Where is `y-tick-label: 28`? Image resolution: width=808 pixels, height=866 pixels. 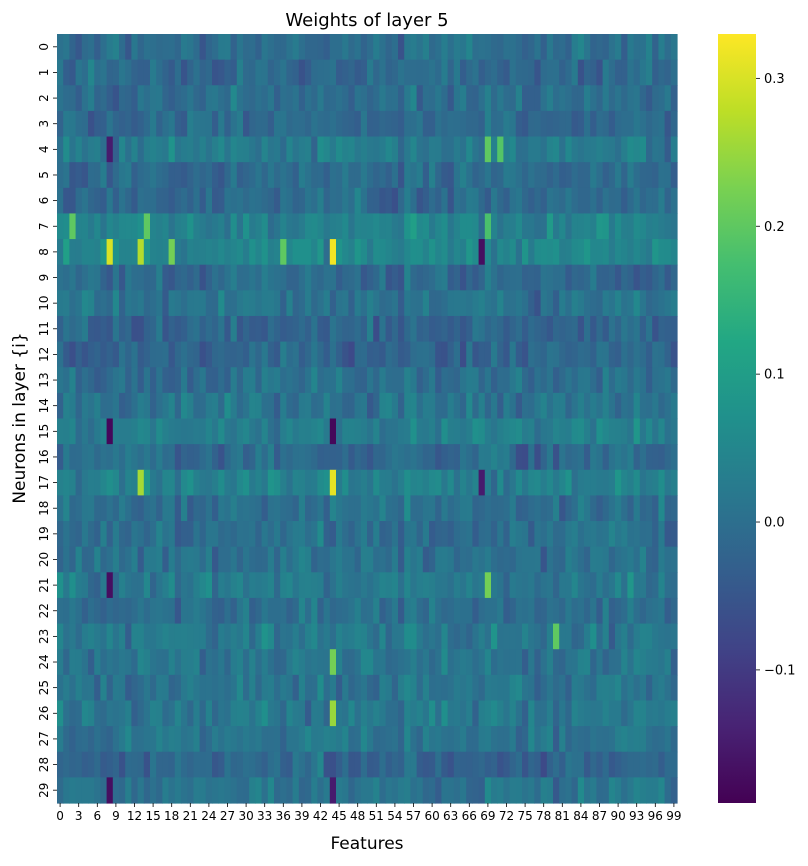 y-tick-label: 28 is located at coordinates (44, 764).